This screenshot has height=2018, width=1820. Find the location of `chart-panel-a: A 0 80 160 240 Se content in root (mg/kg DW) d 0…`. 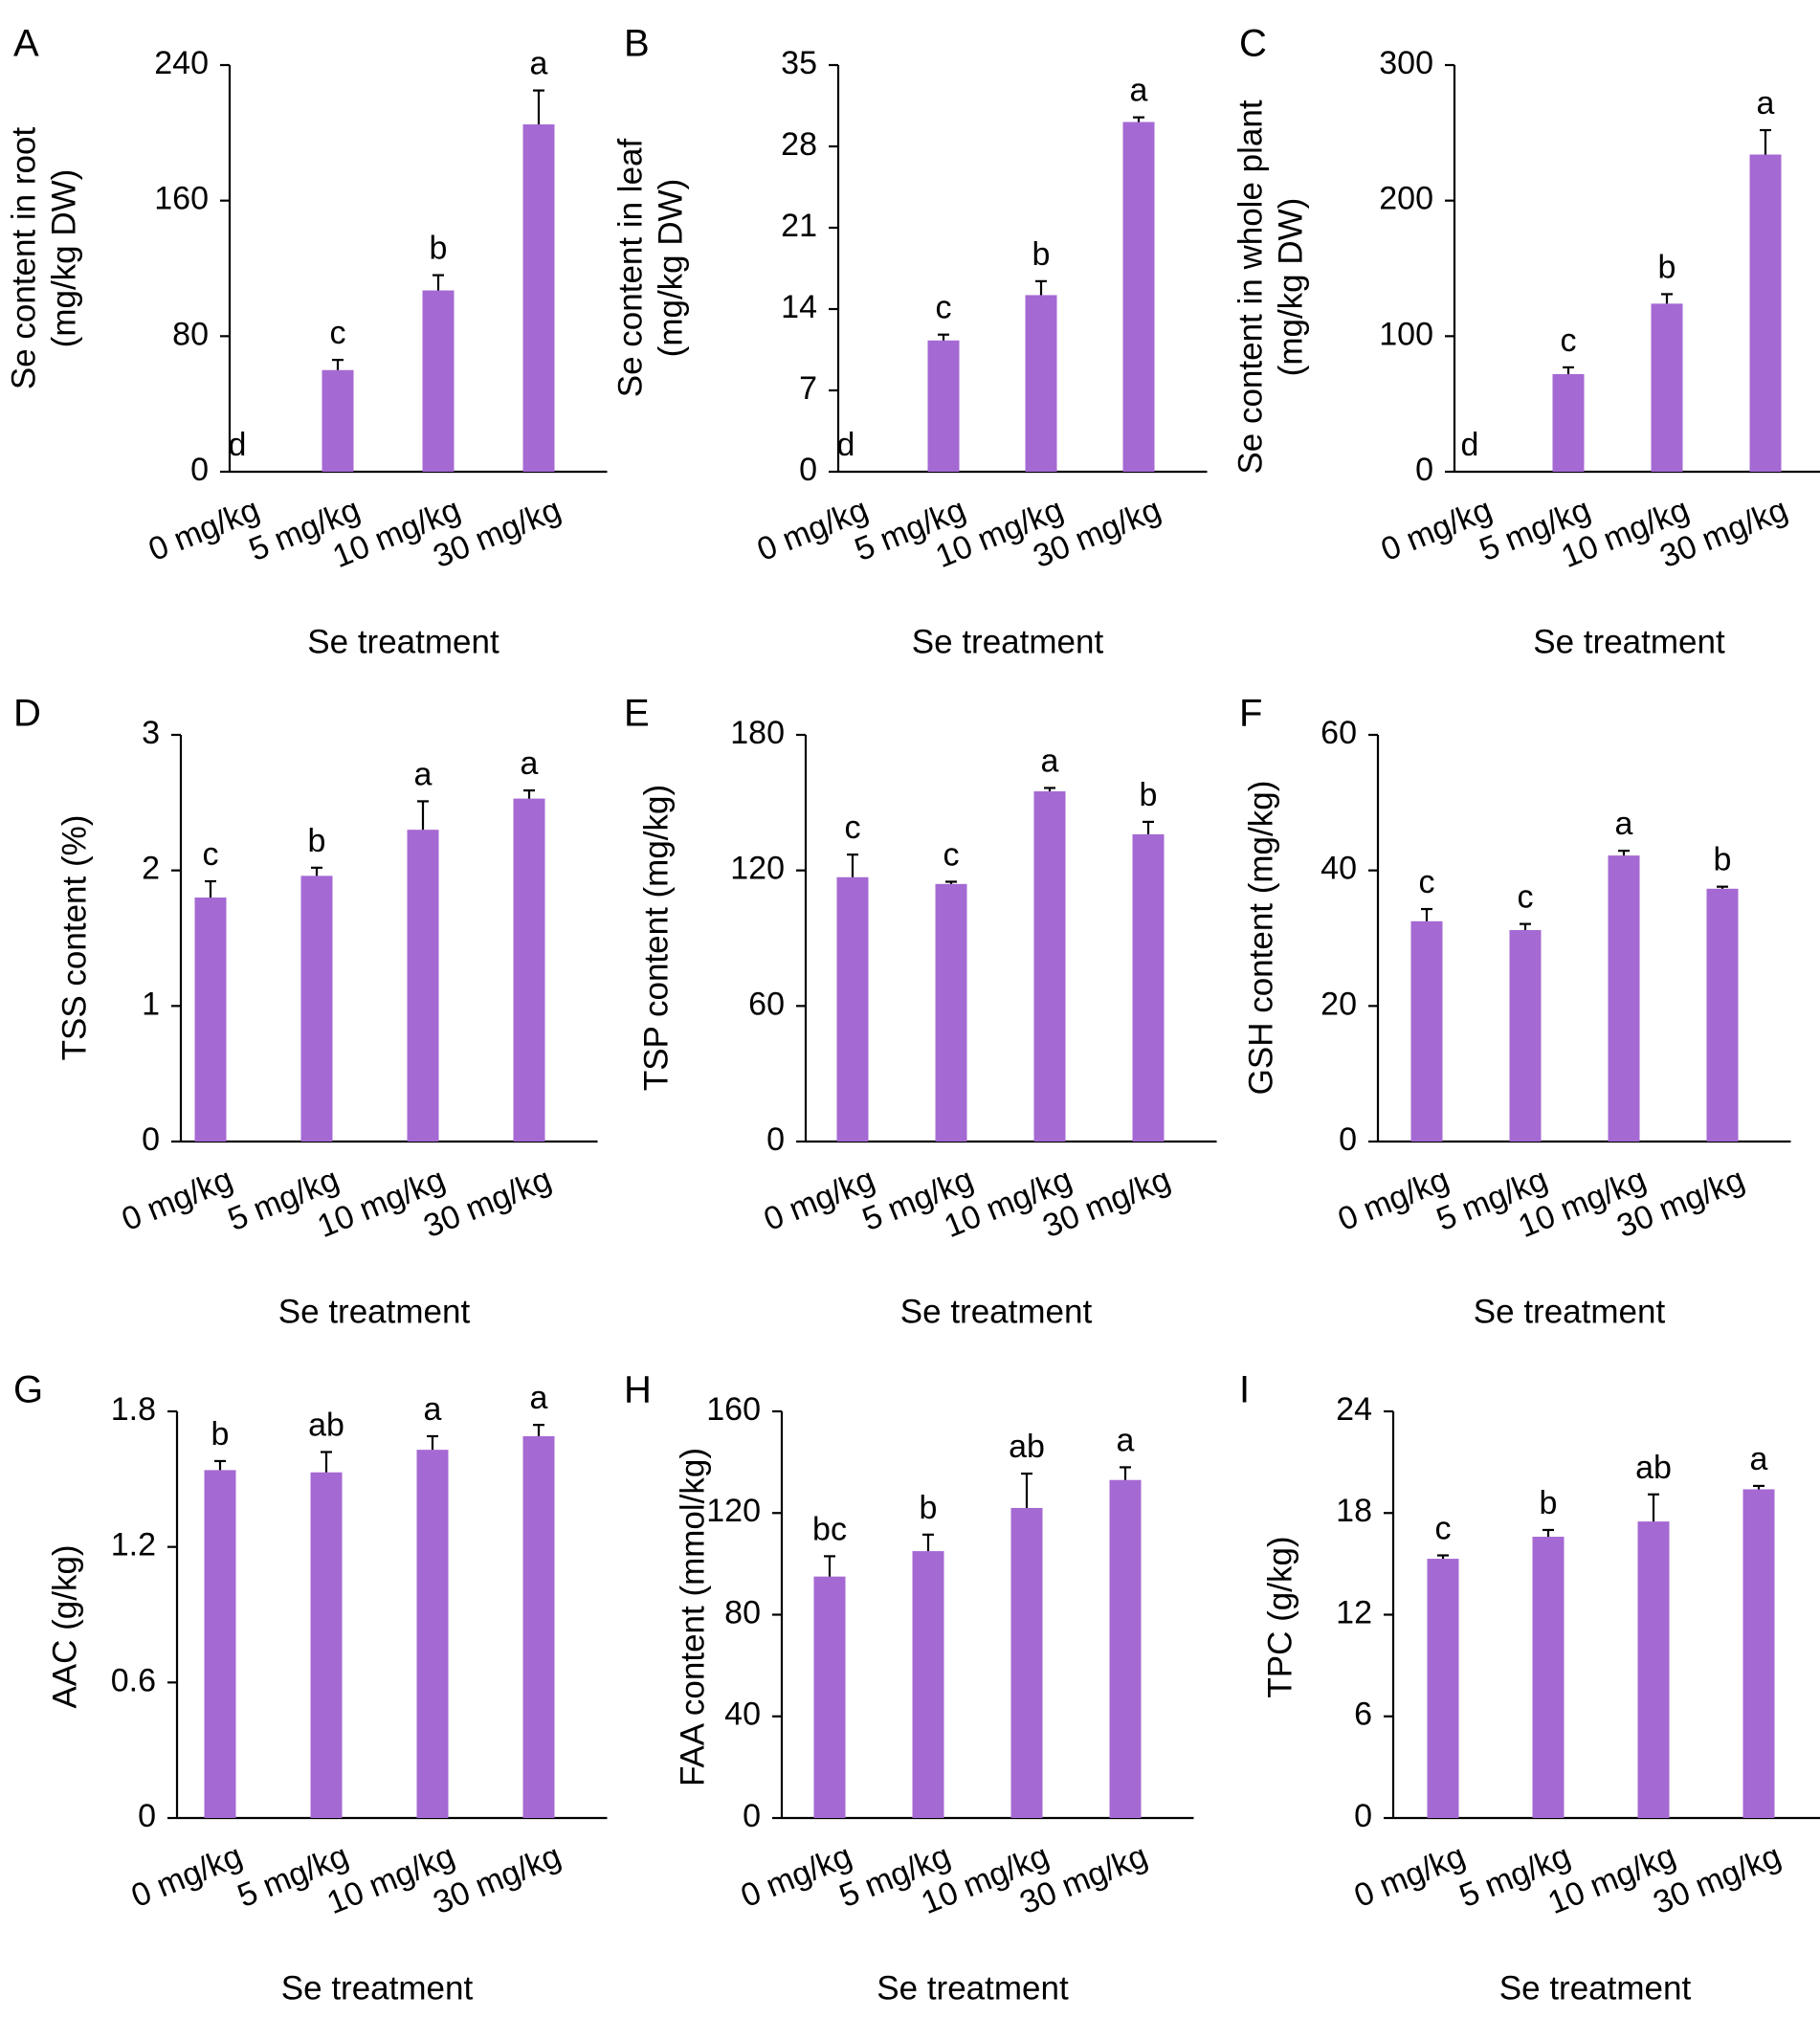

chart-panel-a: A 0 80 160 240 Se content in root (mg/kg DW) d 0… is located at coordinates (307, 341).